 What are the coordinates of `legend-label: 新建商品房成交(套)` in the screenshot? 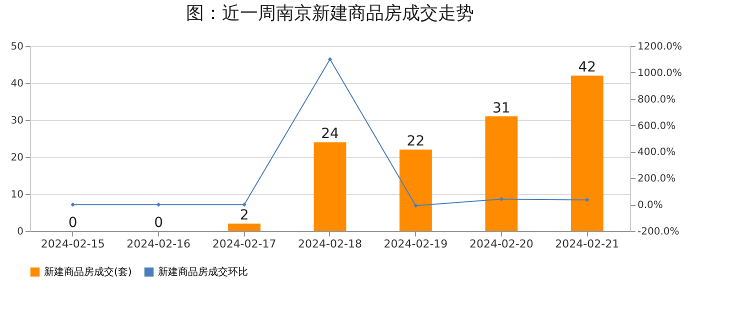 It's located at (88, 272).